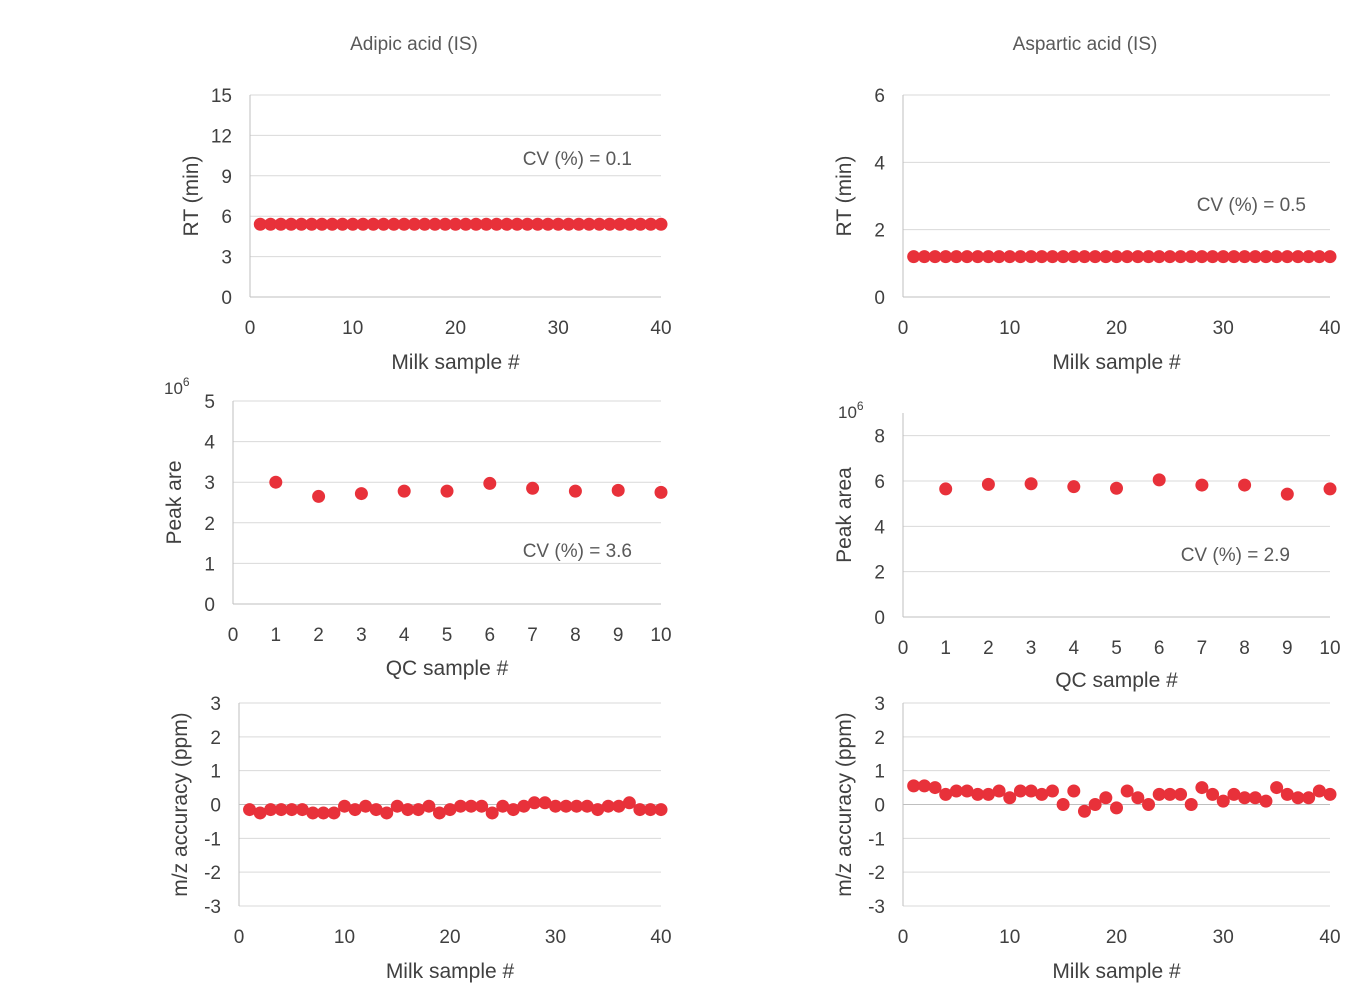  Describe the element at coordinates (879, 163) in the screenshot. I see `y-tick-label: 4` at that location.